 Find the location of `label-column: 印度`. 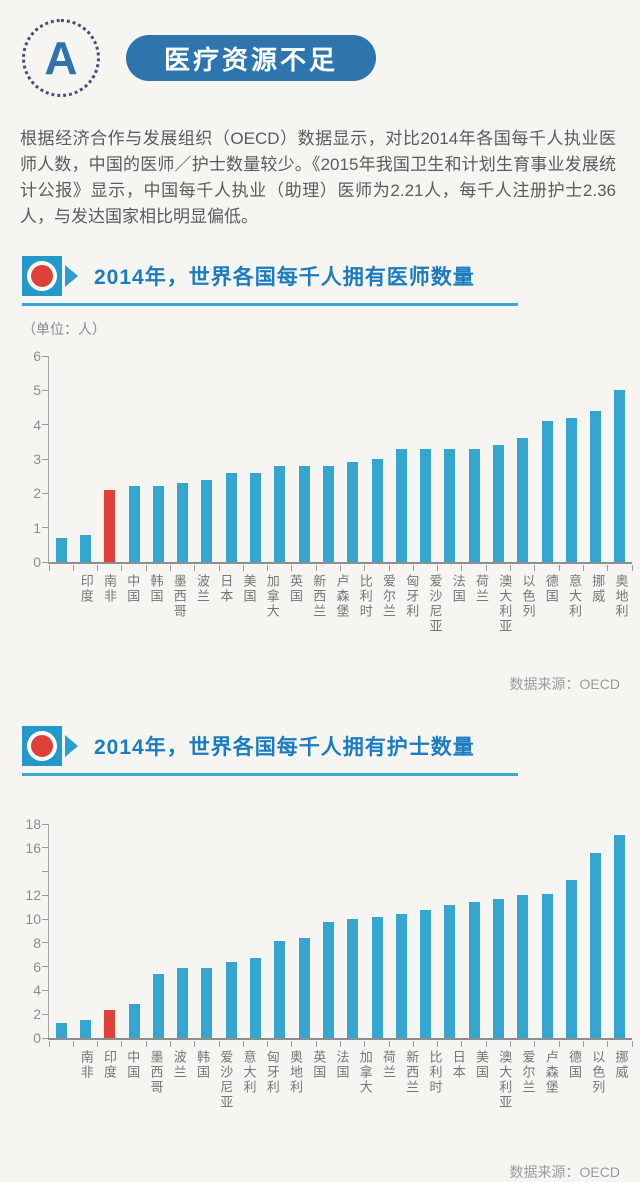

label-column: 印度 is located at coordinates (85, 623).